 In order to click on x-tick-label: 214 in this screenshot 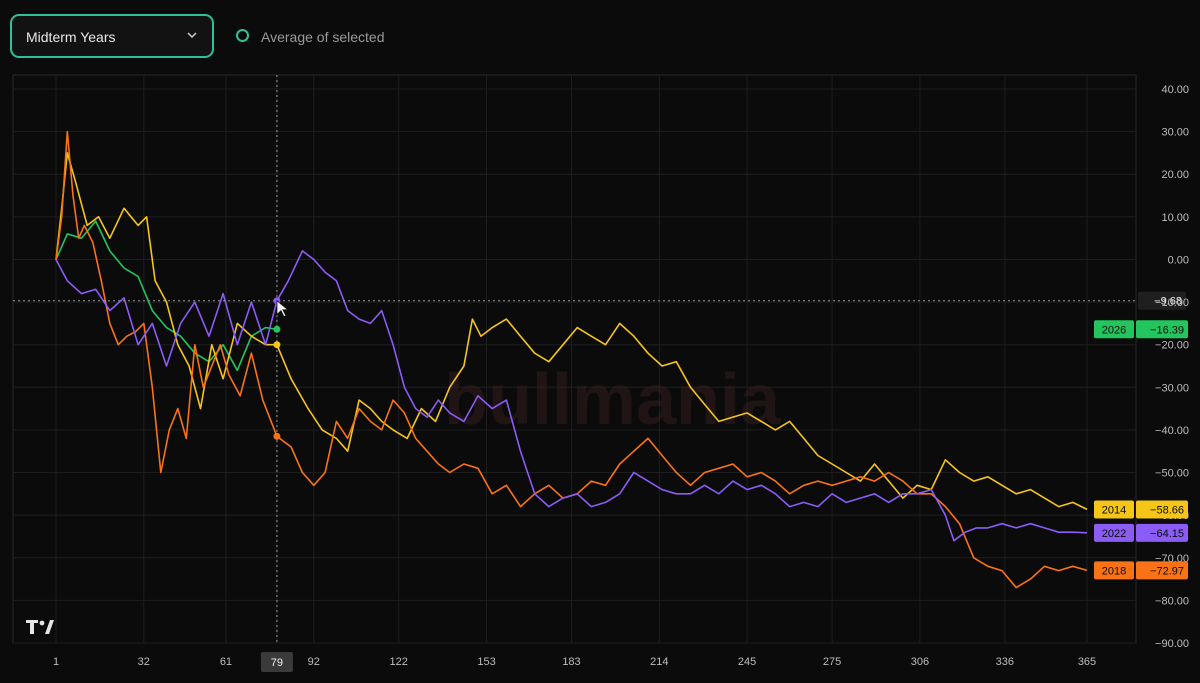, I will do `click(659, 662)`.